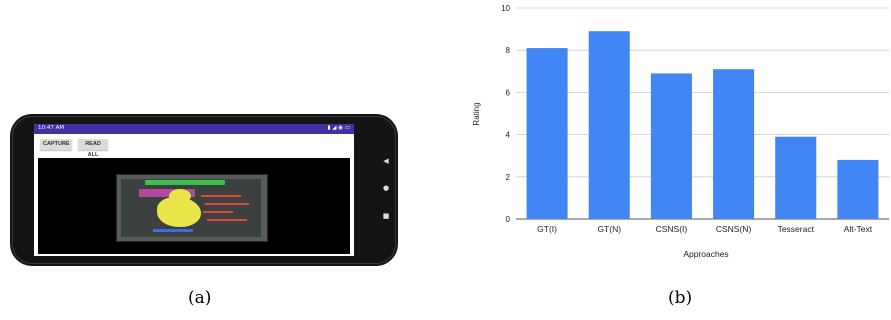 The image size is (891, 320). Describe the element at coordinates (858, 229) in the screenshot. I see `x-tick-label: Alt-Text` at that location.